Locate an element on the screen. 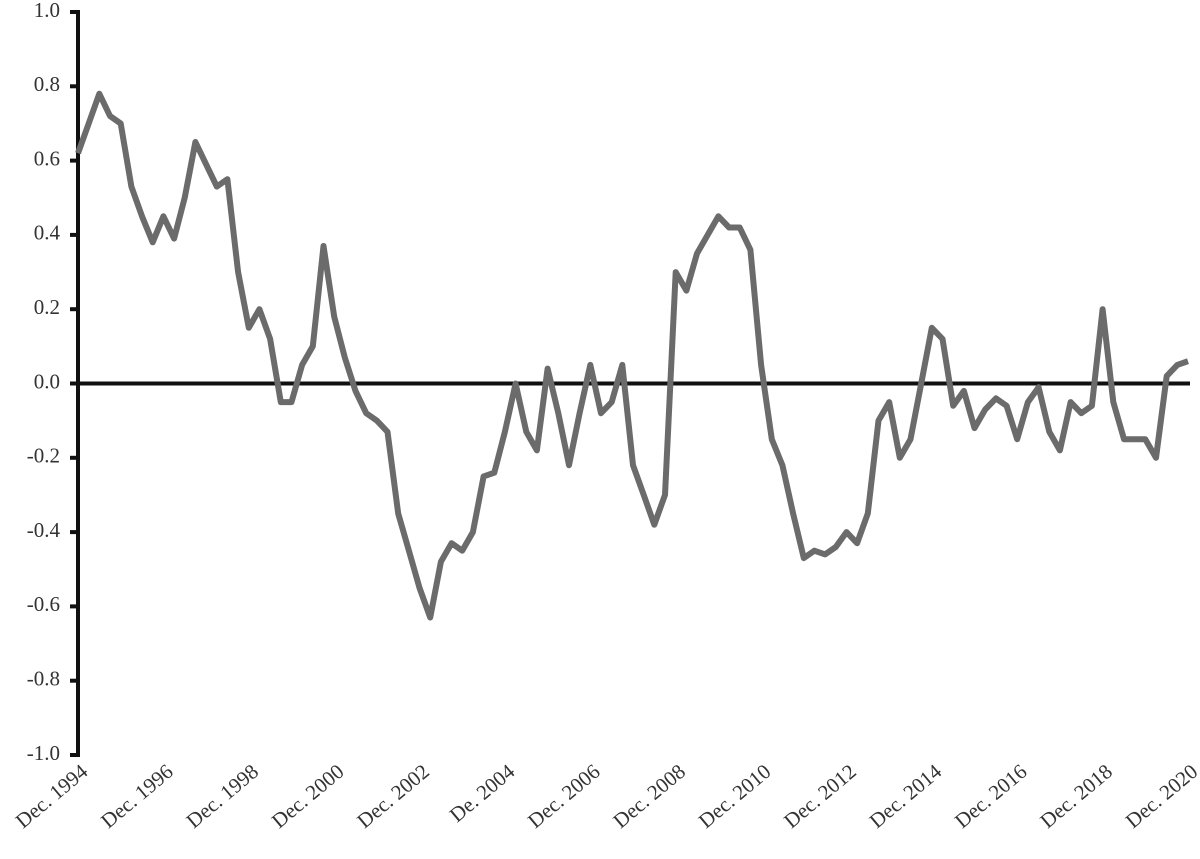  x-tick-label: Dec. 2014 is located at coordinates (906, 796).